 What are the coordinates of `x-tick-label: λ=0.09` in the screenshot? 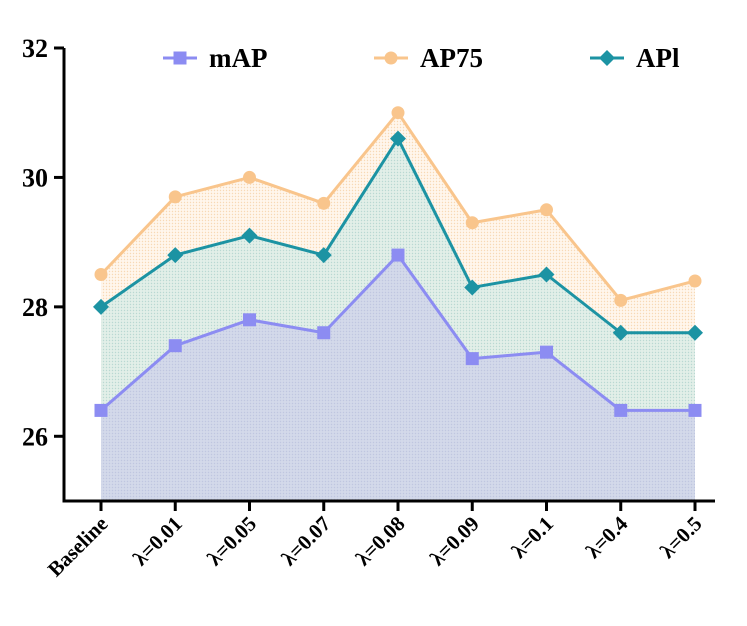 It's located at (454, 541).